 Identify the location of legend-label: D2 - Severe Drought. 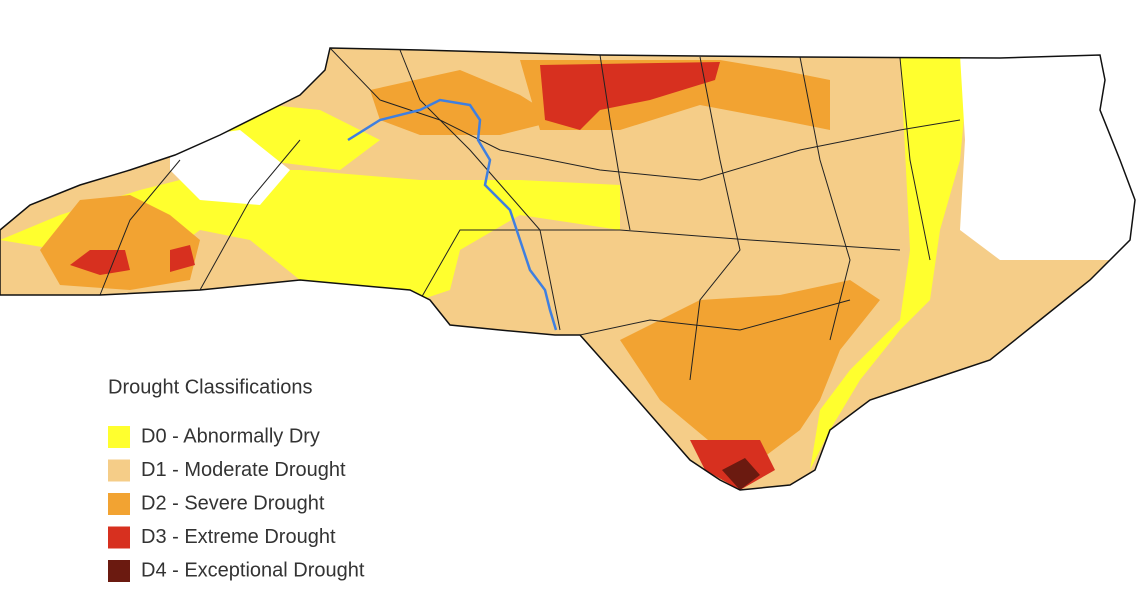
(233, 503).